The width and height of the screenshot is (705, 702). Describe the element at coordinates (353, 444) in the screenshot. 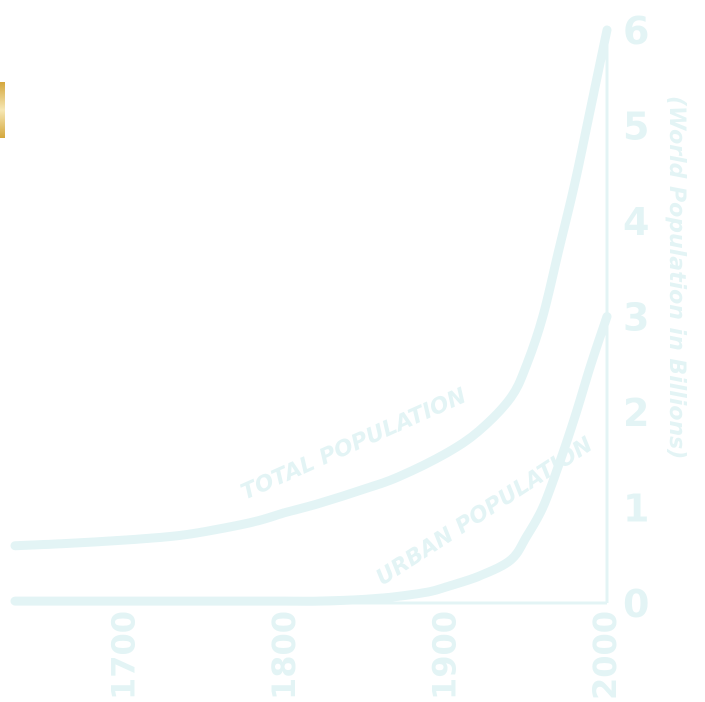

I see `total-population-label: TOTAL POPULATION` at that location.